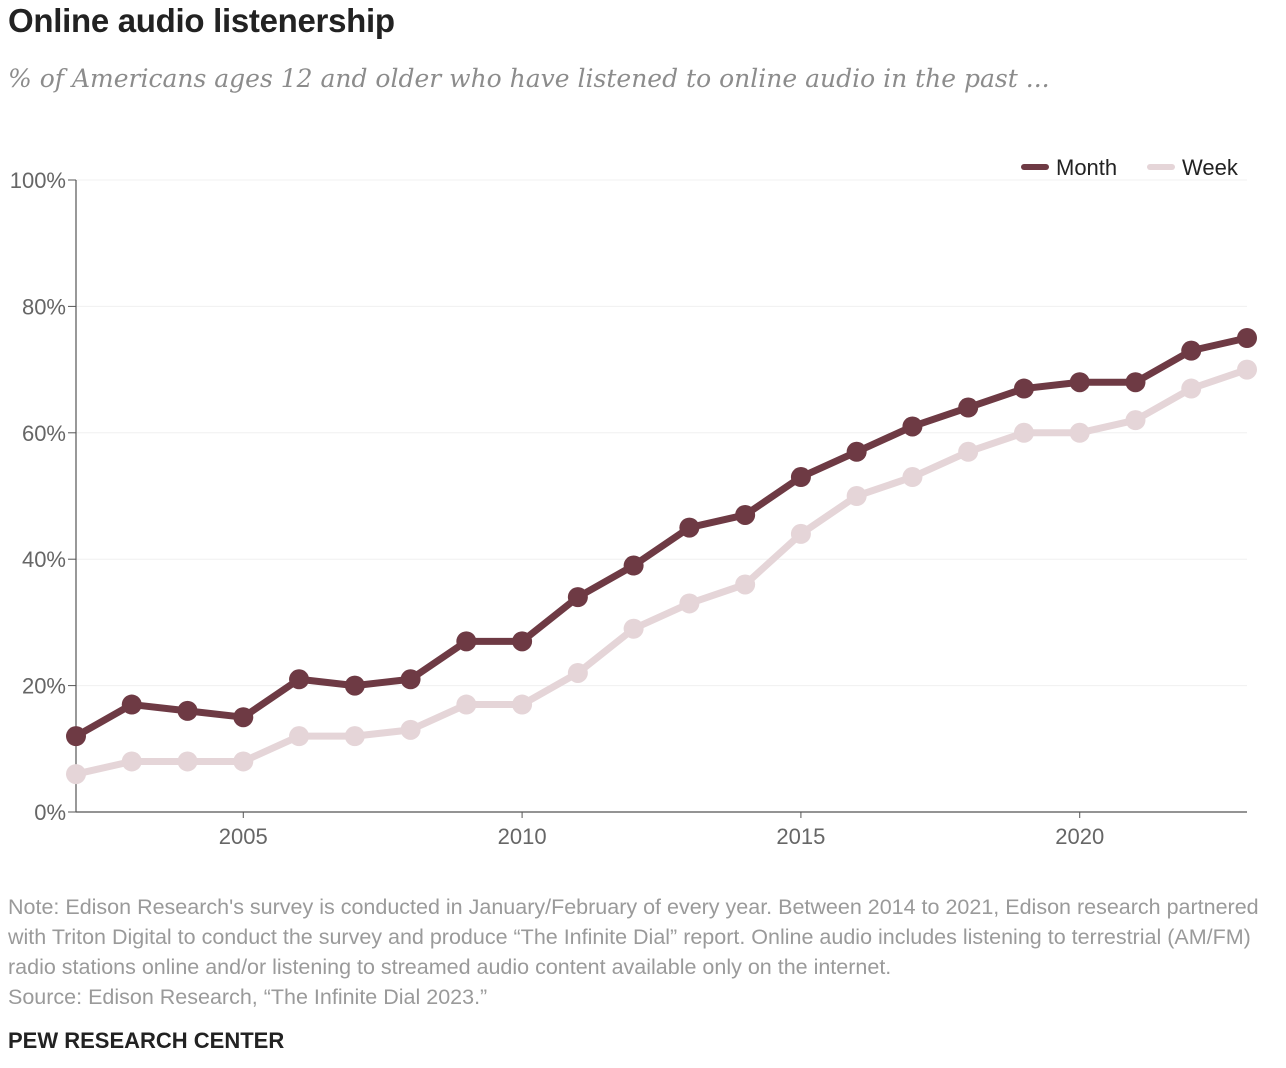 This screenshot has width=1286, height=1068. I want to click on y-tick-label: 0%, so click(50, 812).